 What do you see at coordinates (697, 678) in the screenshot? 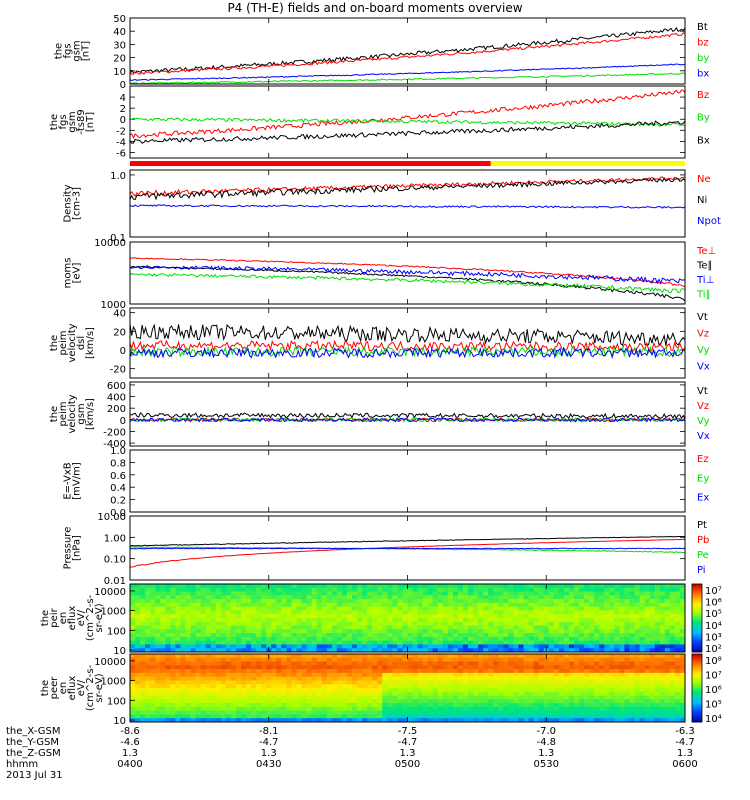
I see `colorbar-cell` at bounding box center [697, 678].